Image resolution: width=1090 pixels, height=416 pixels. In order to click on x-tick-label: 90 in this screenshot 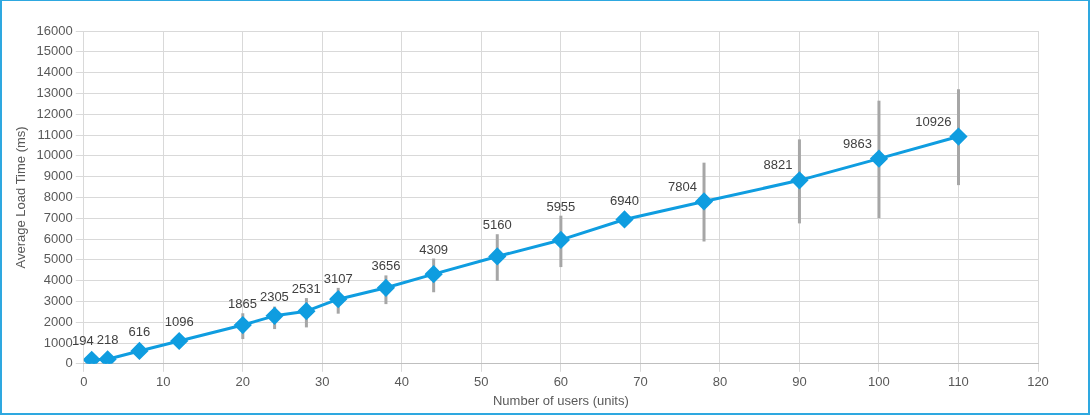, I will do `click(799, 382)`.